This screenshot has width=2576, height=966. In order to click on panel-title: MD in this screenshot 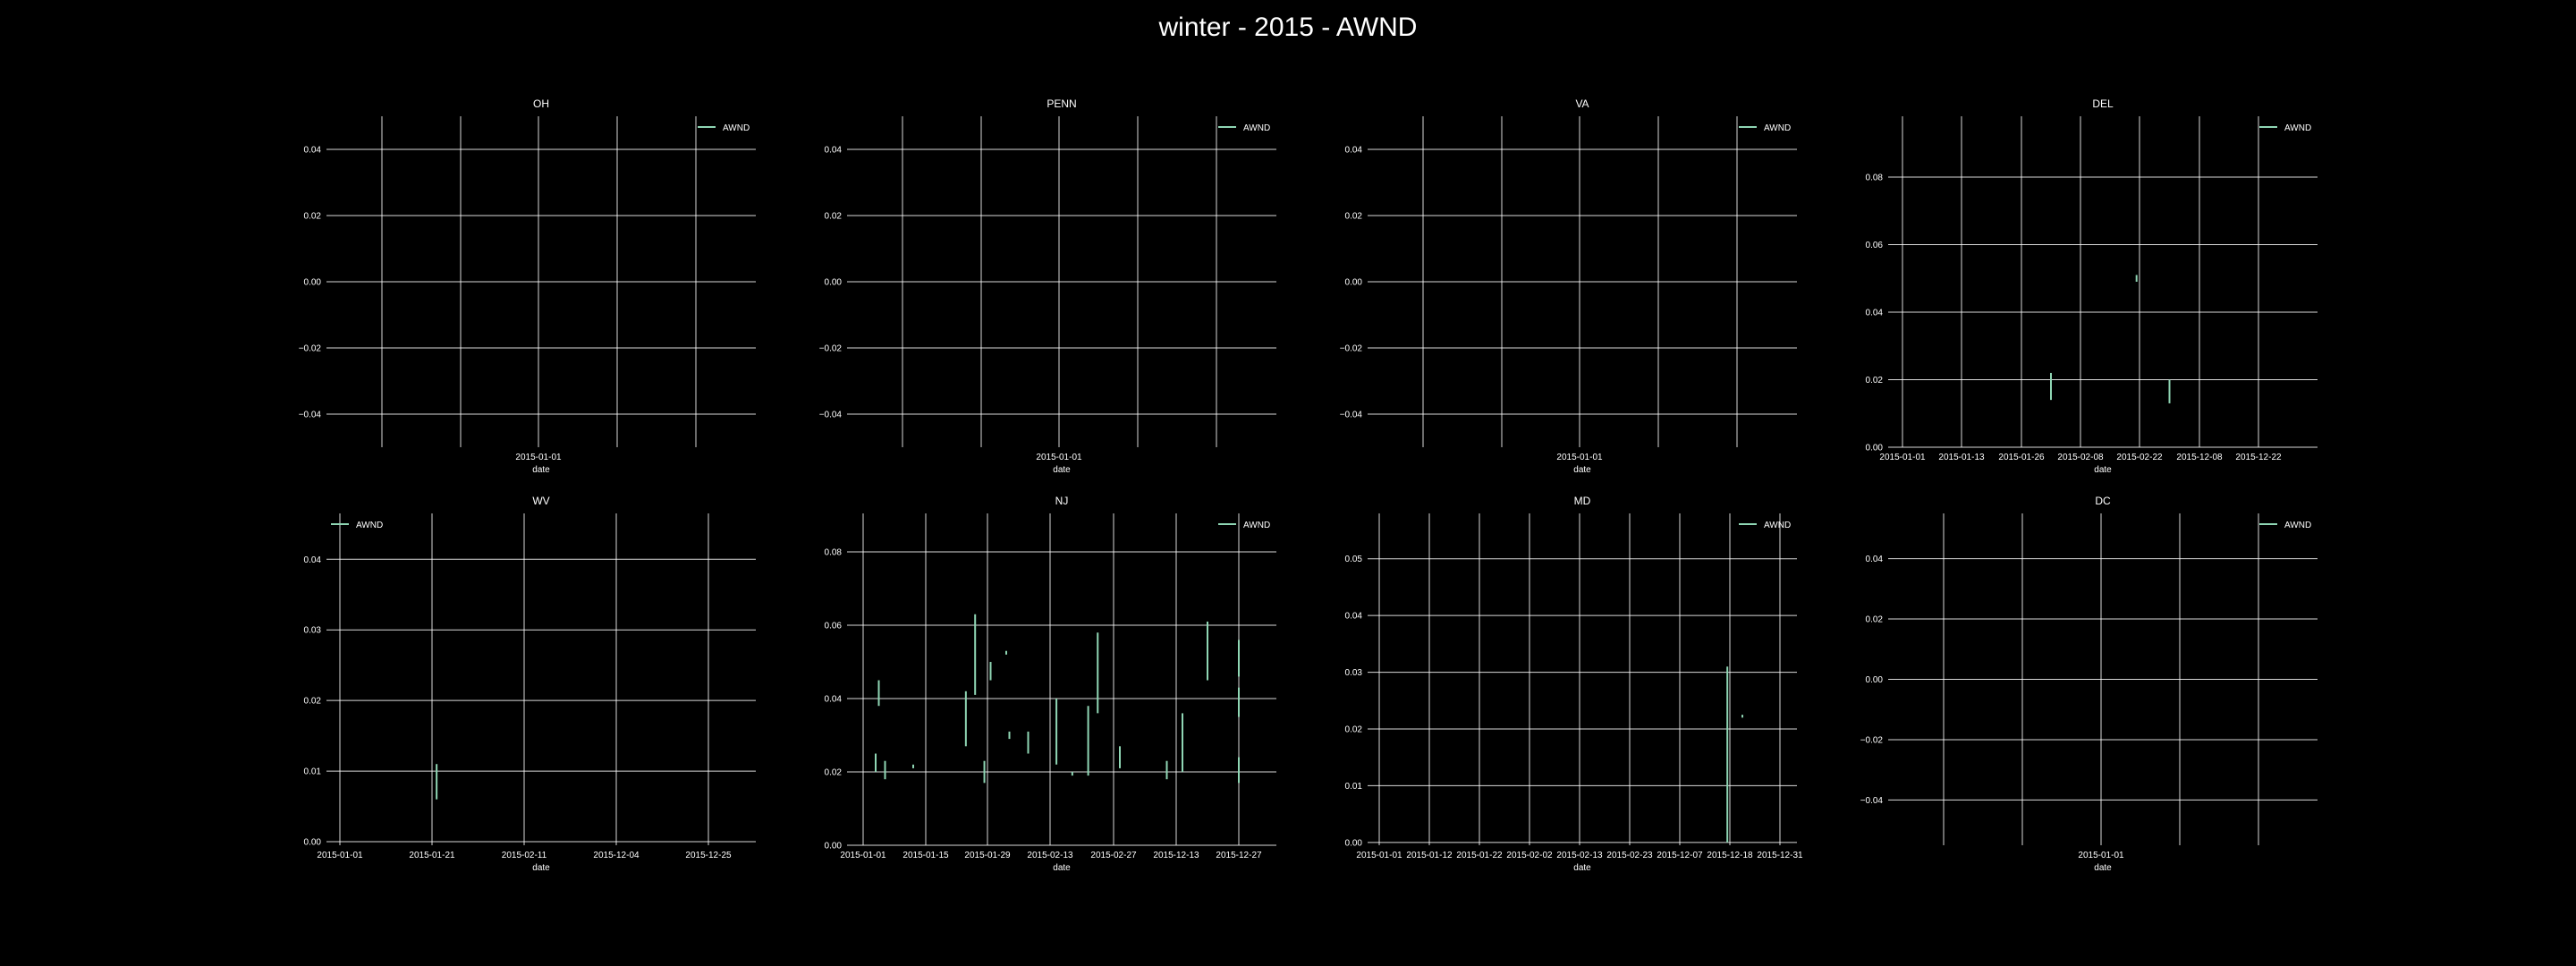, I will do `click(1582, 501)`.